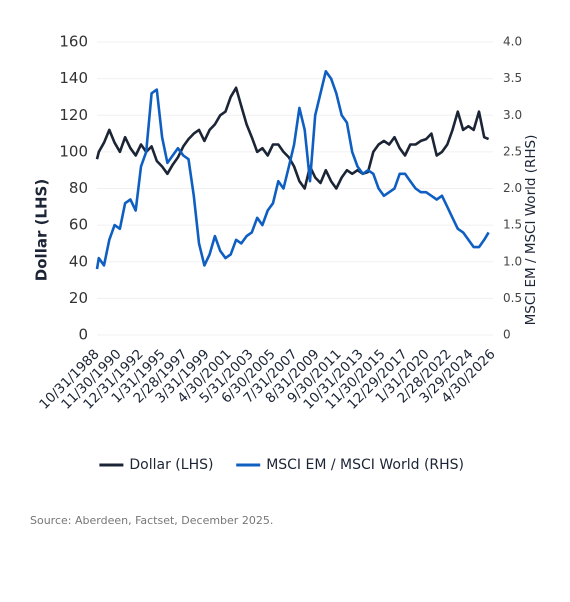 This screenshot has width=570, height=602. What do you see at coordinates (365, 465) in the screenshot?
I see `legend-label: MSCI EM / MSCI World (RHS)` at bounding box center [365, 465].